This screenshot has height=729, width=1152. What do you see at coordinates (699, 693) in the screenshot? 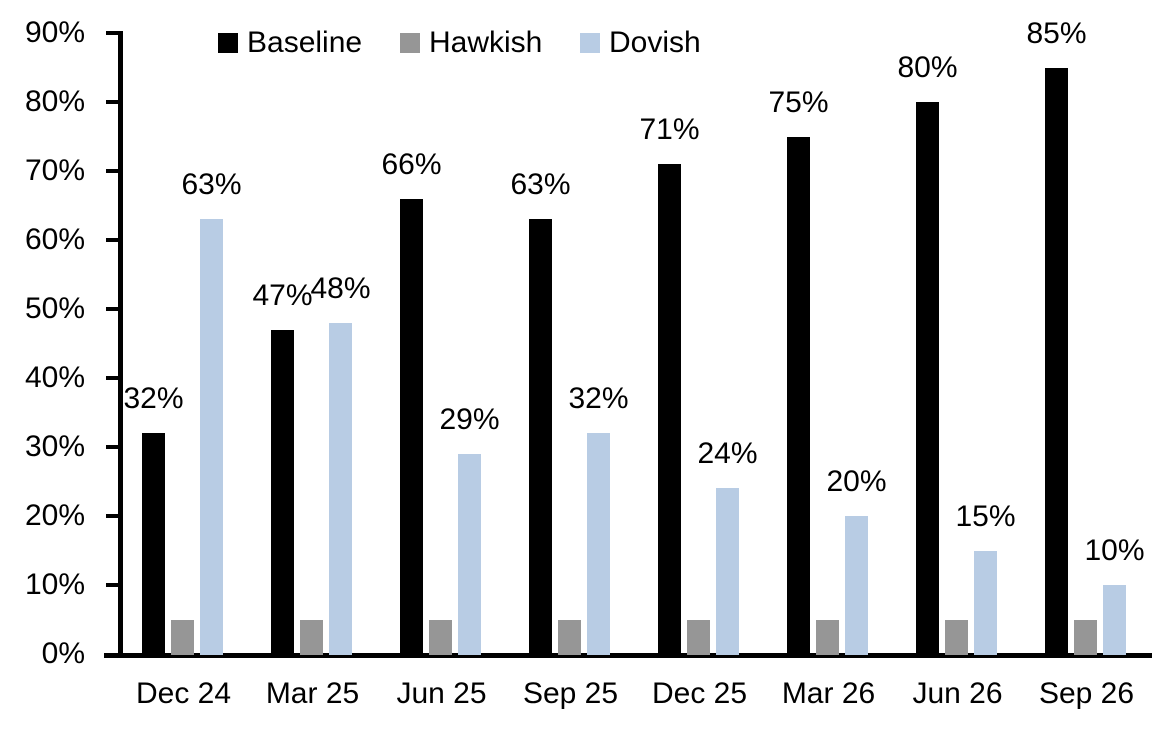
I see `x-label-dec-25: Dec 25` at bounding box center [699, 693].